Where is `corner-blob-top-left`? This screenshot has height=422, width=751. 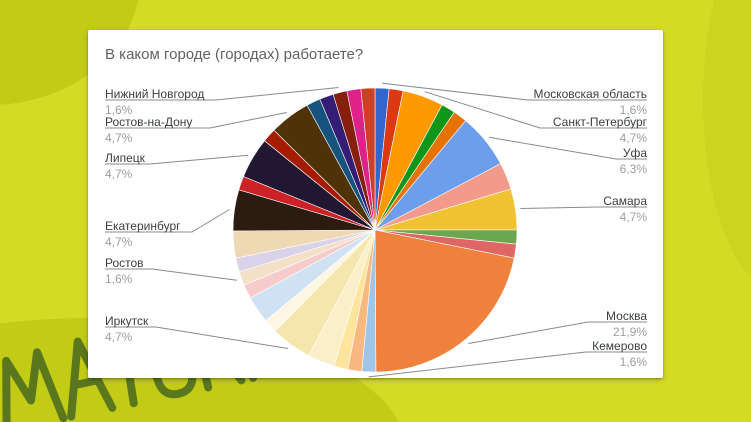 corner-blob-top-left is located at coordinates (69, 52).